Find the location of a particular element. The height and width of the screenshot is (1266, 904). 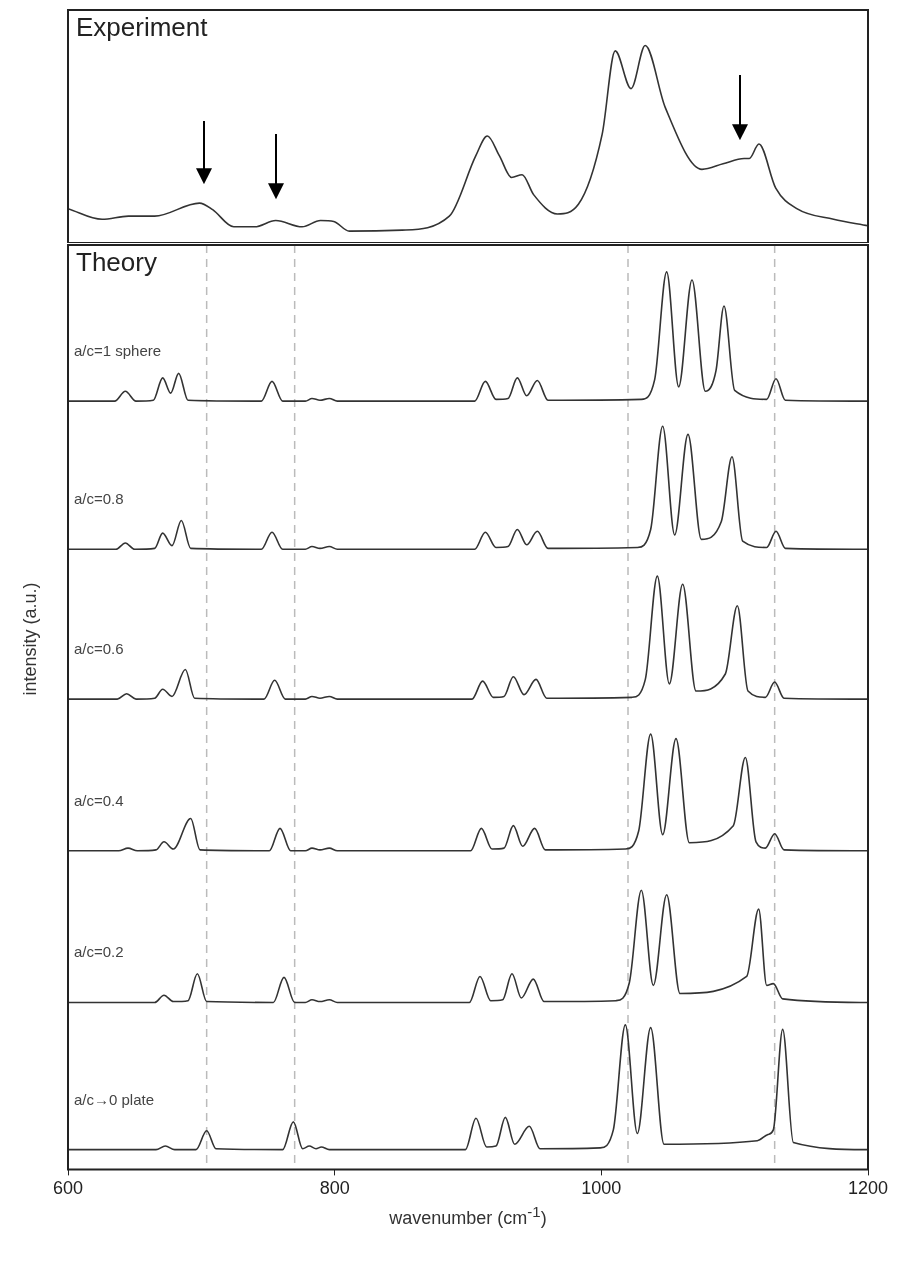

chart-title: Experiment is located at coordinates (142, 27).